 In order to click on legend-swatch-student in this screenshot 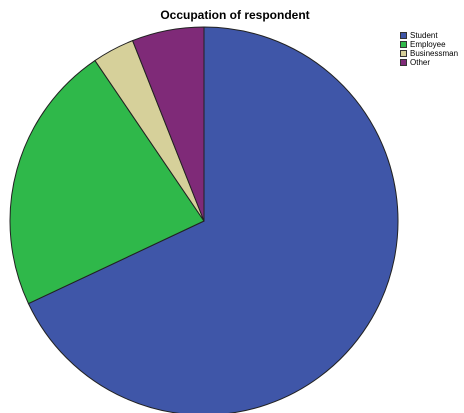, I will do `click(403, 35)`.